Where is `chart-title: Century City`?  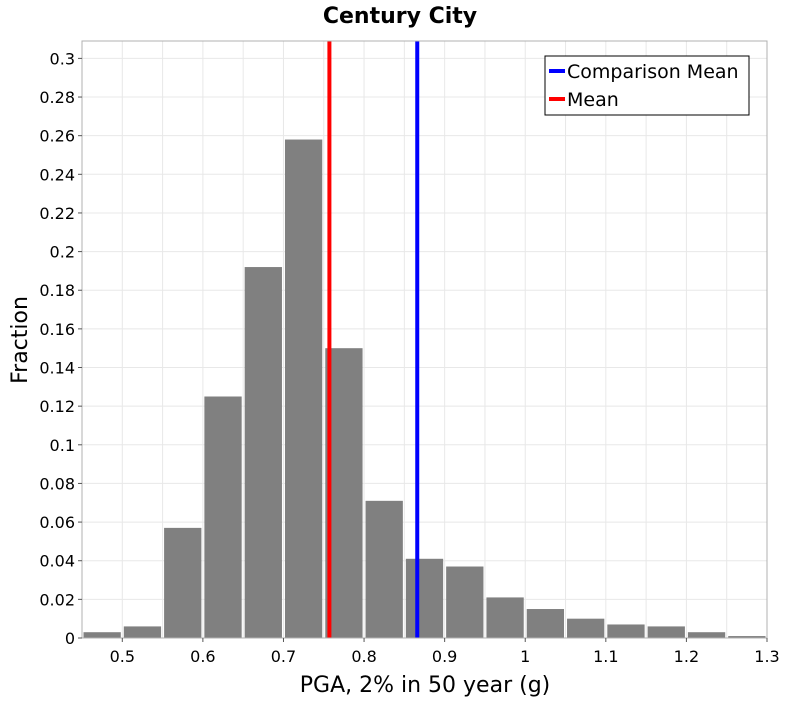 chart-title: Century City is located at coordinates (400, 16).